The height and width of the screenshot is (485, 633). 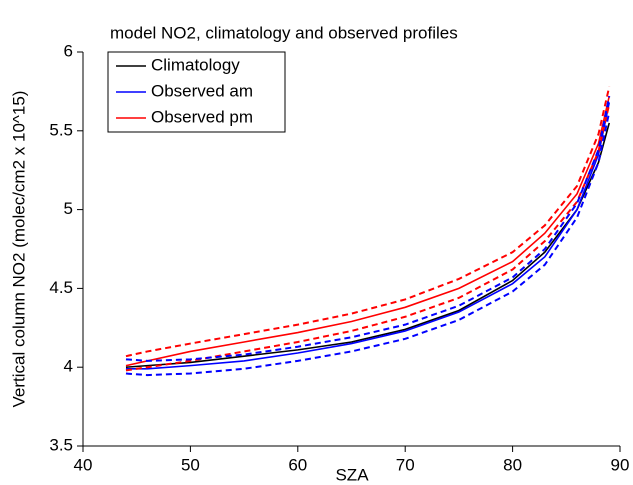 I want to click on legend-label: Climatology, so click(x=195, y=64).